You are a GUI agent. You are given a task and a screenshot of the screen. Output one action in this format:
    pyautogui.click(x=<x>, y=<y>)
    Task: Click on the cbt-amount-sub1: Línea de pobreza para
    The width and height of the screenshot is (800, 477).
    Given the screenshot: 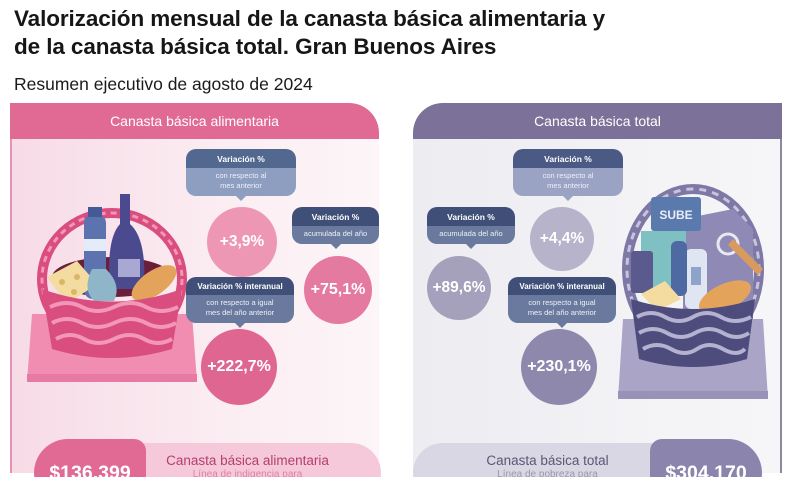 What is the action you would take?
    pyautogui.click(x=547, y=473)
    